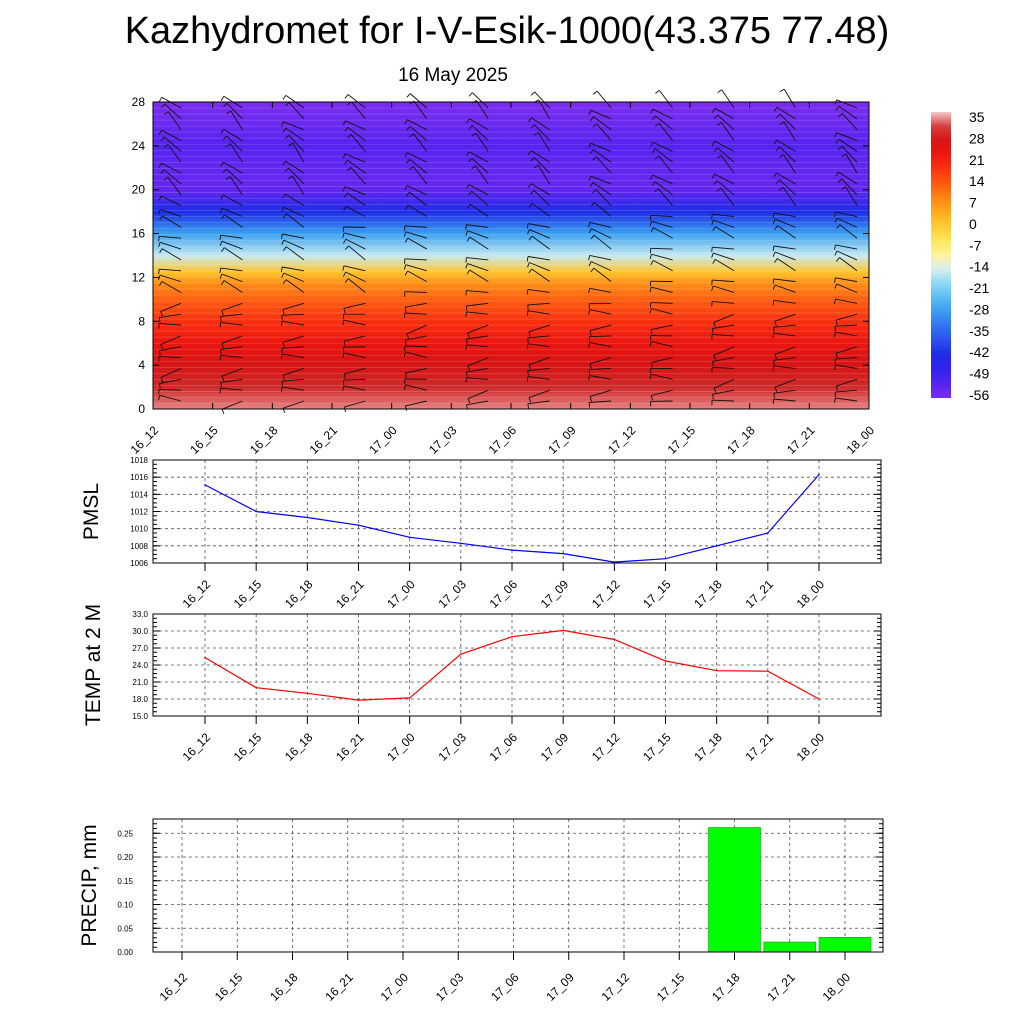  I want to click on y-tick-label: 0.25, so click(125, 833).